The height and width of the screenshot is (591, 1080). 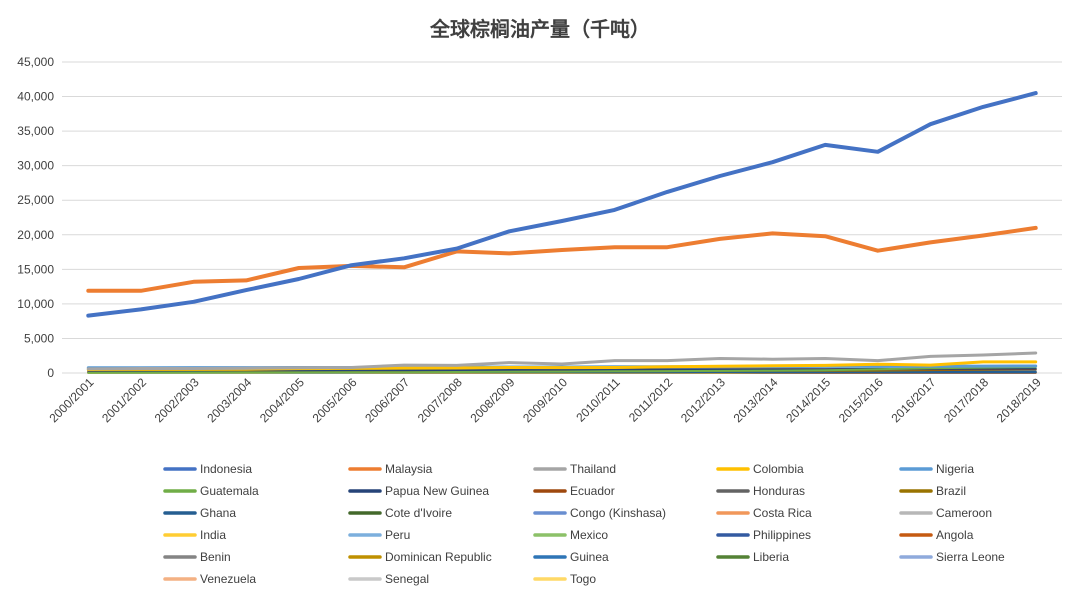 I want to click on y-tick-label: 15,000, so click(x=35, y=269).